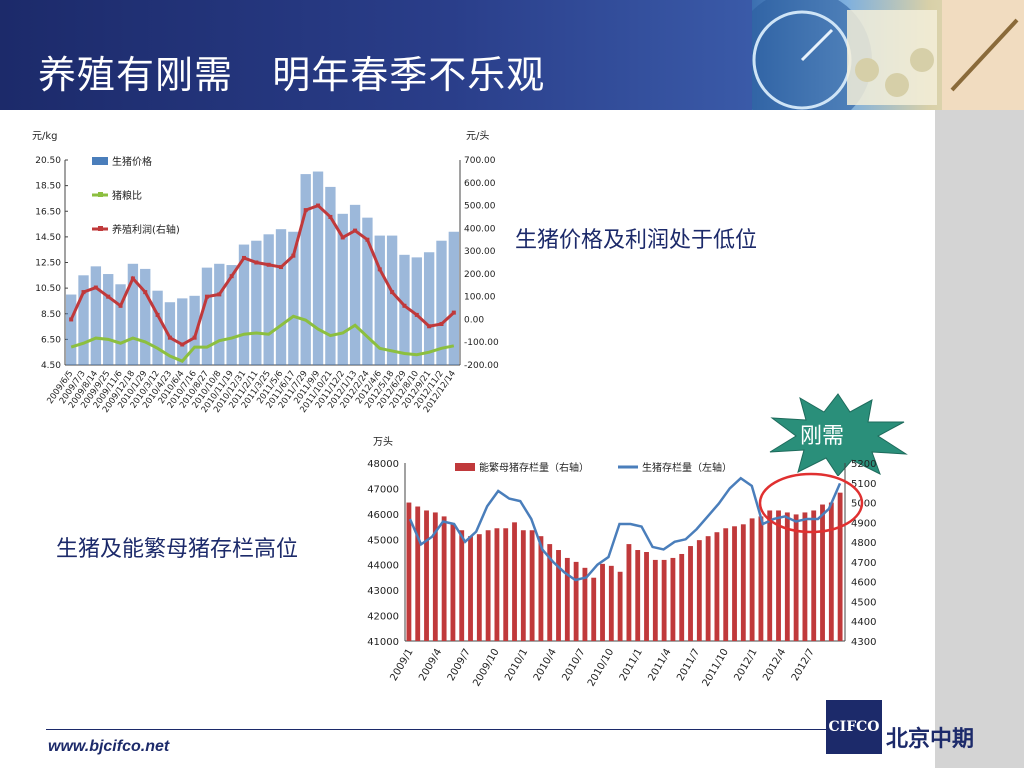  I want to click on x-tick-label: 2011/7, so click(688, 665).